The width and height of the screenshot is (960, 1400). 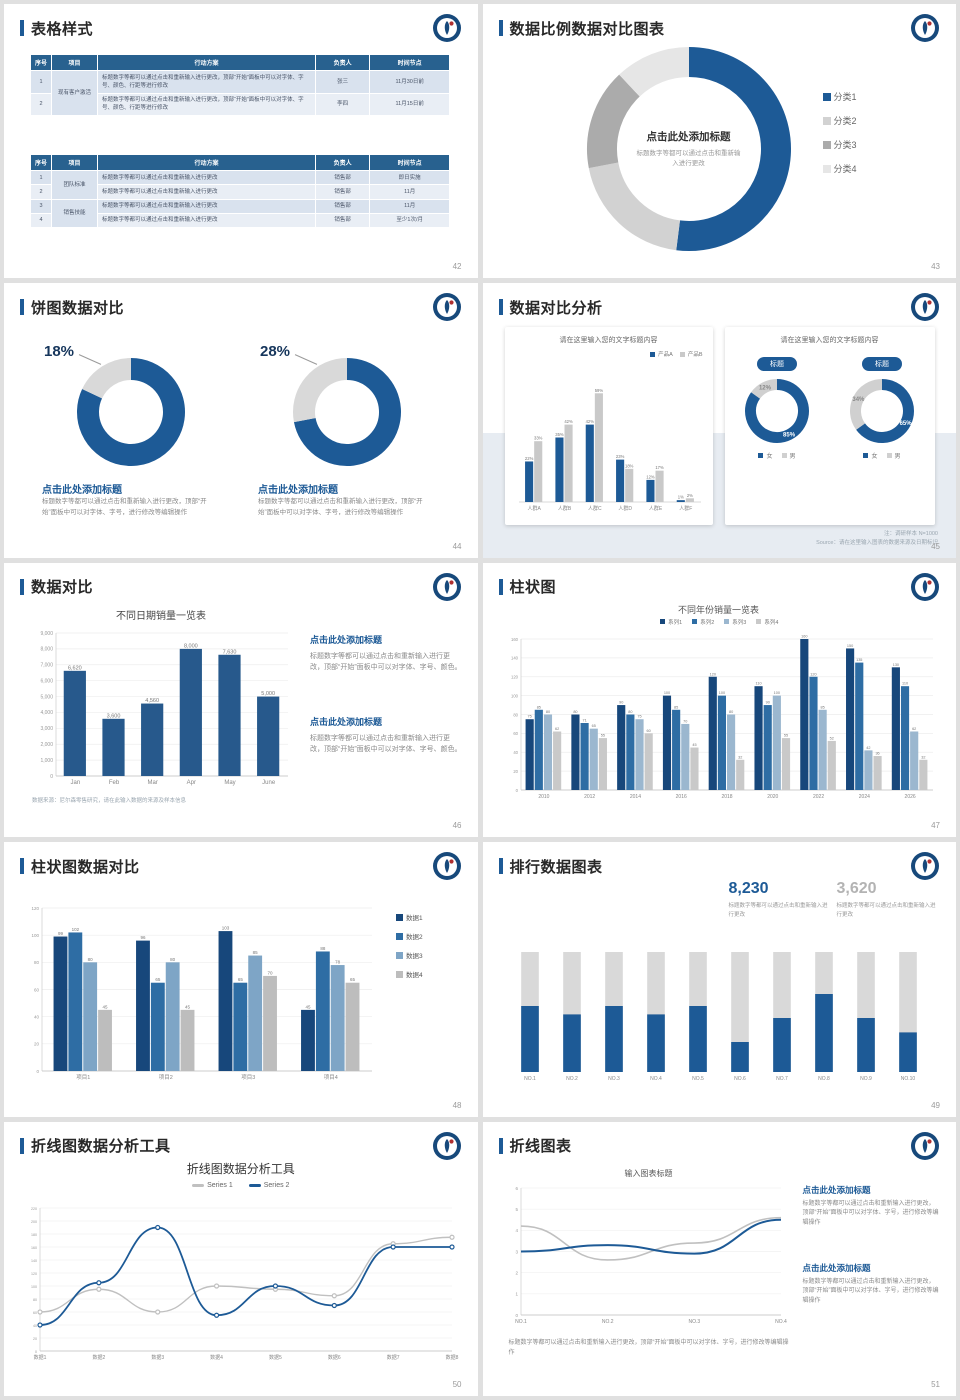 What do you see at coordinates (685, 508) in the screenshot?
I see `svg-text: 人群F` at bounding box center [685, 508].